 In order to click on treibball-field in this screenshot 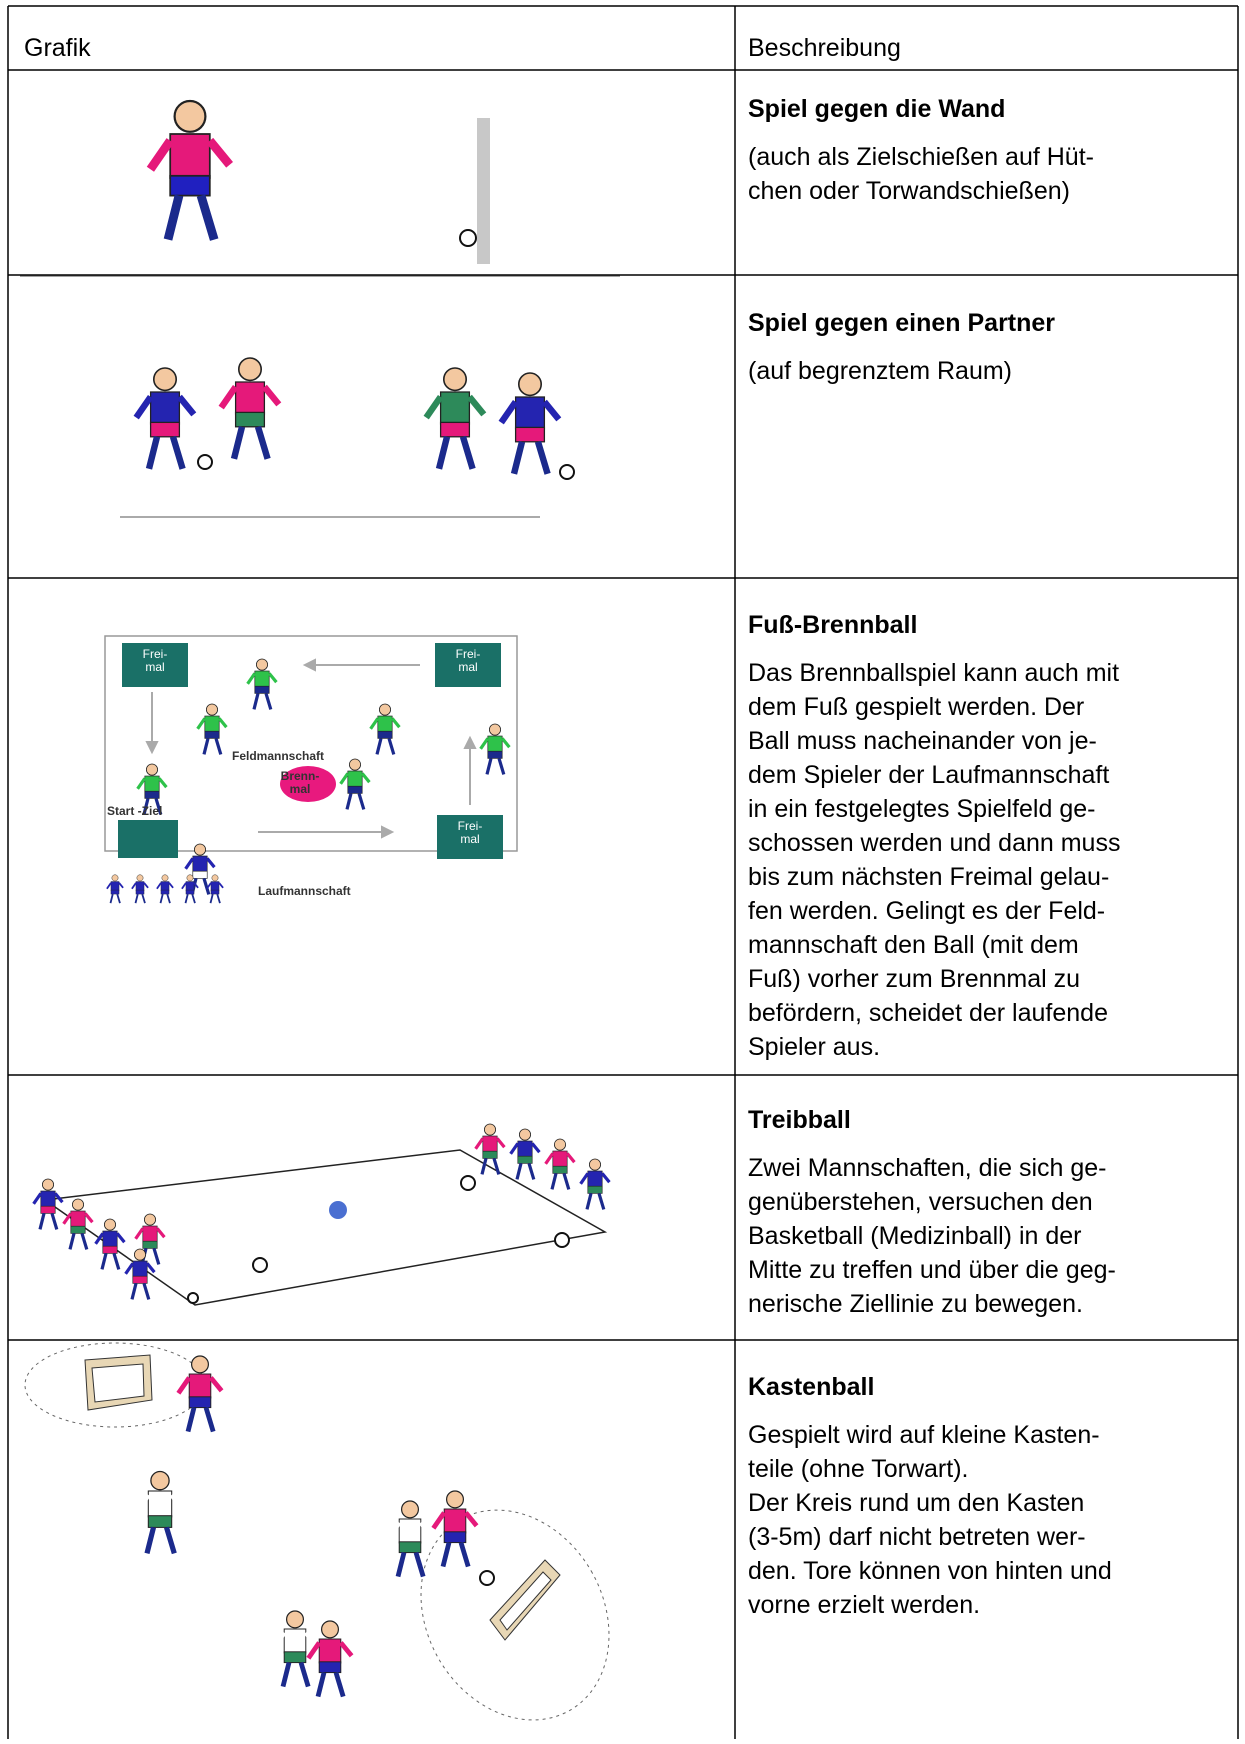, I will do `click(325, 1227)`.